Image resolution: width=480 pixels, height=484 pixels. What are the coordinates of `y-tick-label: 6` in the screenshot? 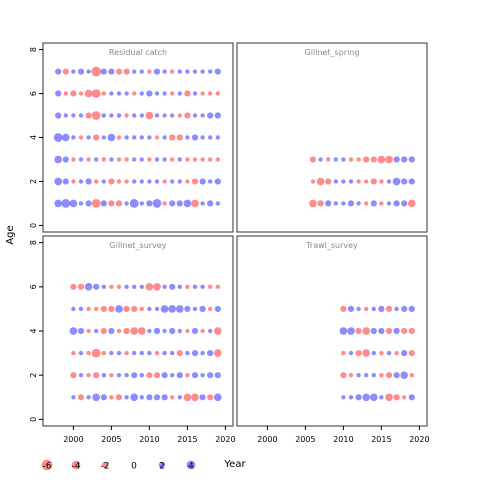 It's located at (33, 286).